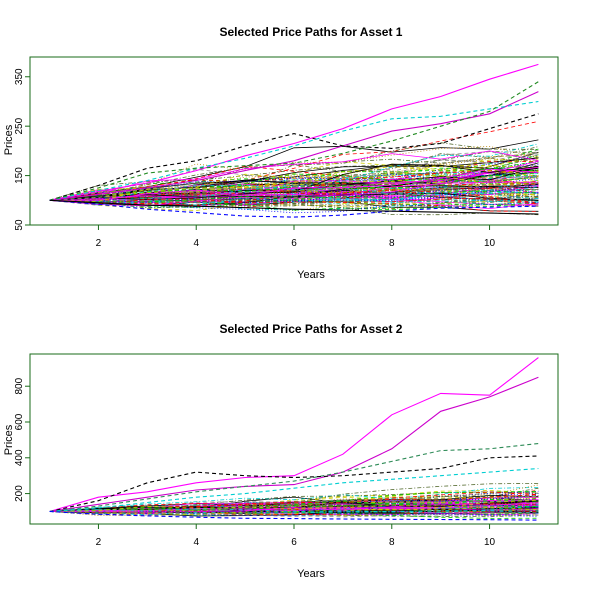 The image size is (595, 595). What do you see at coordinates (19, 493) in the screenshot?
I see `y-tick-label: 200` at bounding box center [19, 493].